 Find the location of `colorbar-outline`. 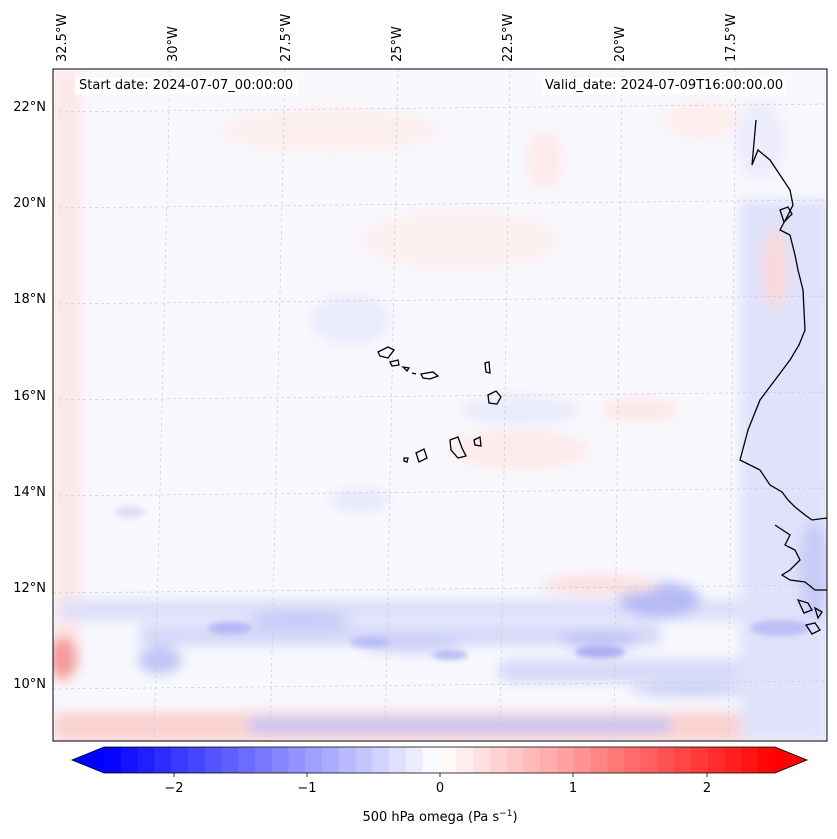

colorbar-outline is located at coordinates (439, 760).